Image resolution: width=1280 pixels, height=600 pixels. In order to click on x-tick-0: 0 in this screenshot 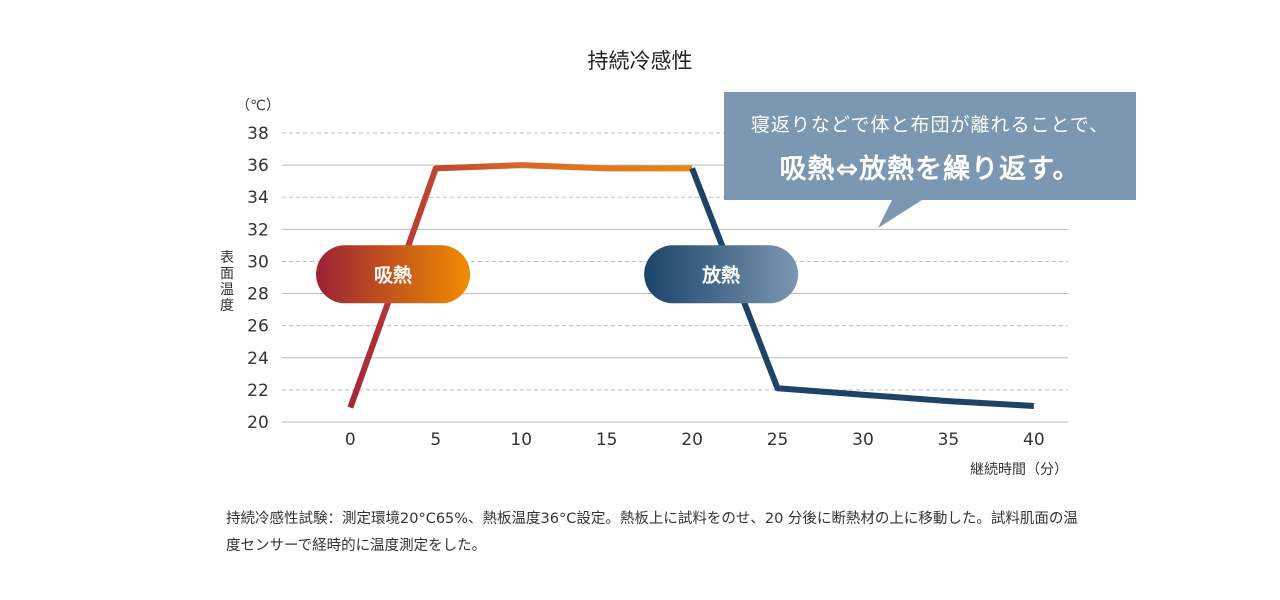, I will do `click(350, 440)`.